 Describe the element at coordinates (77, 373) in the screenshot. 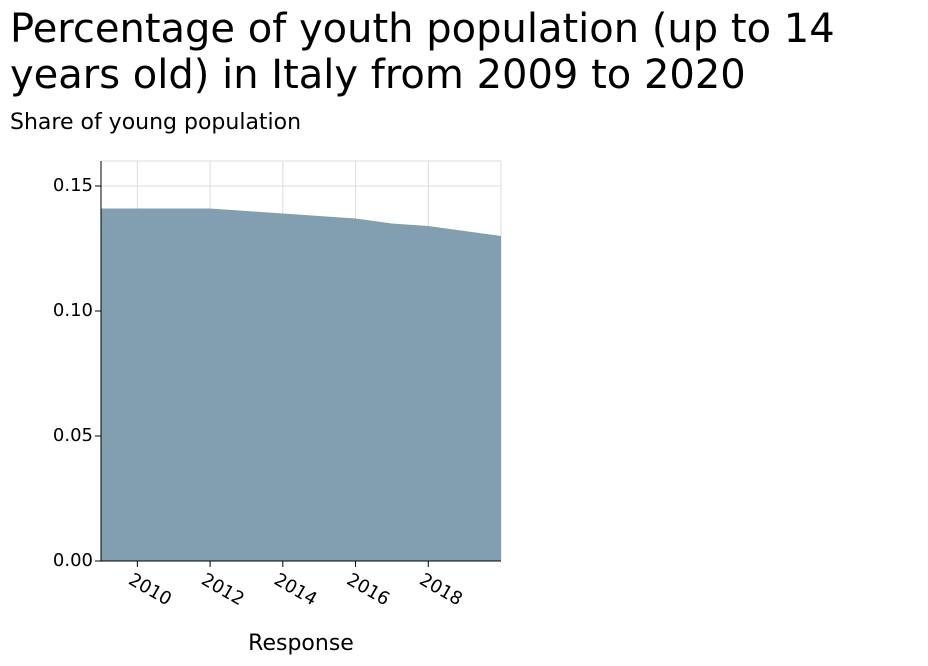

I see `y-tick-labels: 0.00 0.05 0.10 0.15` at that location.